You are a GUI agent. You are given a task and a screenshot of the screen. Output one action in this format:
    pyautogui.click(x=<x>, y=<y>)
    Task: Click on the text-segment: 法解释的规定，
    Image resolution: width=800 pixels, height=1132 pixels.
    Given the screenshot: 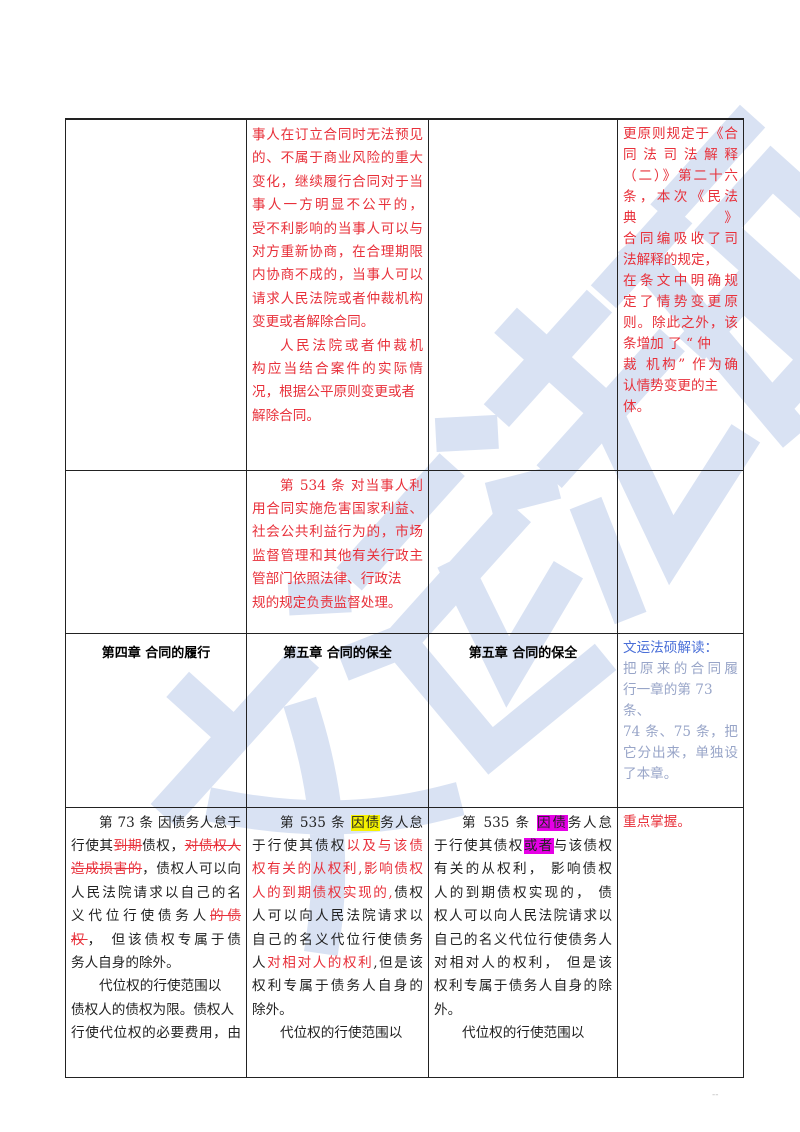 What is the action you would take?
    pyautogui.click(x=671, y=260)
    